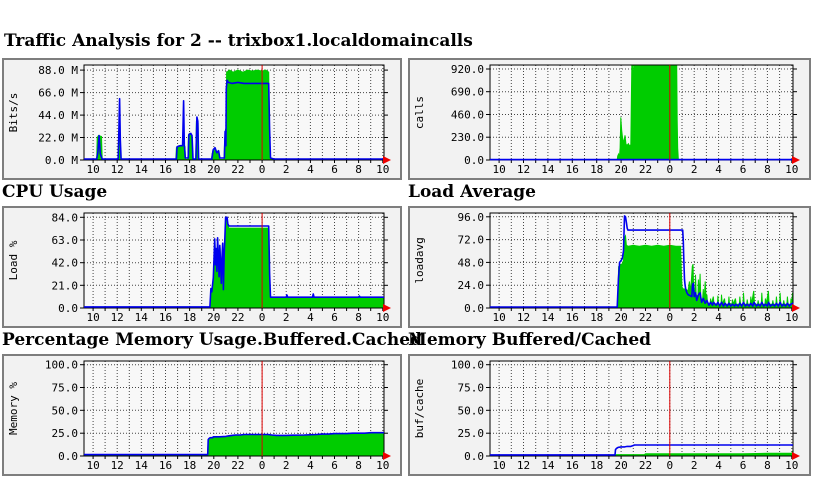 Image resolution: width=813 pixels, height=477 pixels. Describe the element at coordinates (467, 115) in the screenshot. I see `svg-text: 460.0` at that location.